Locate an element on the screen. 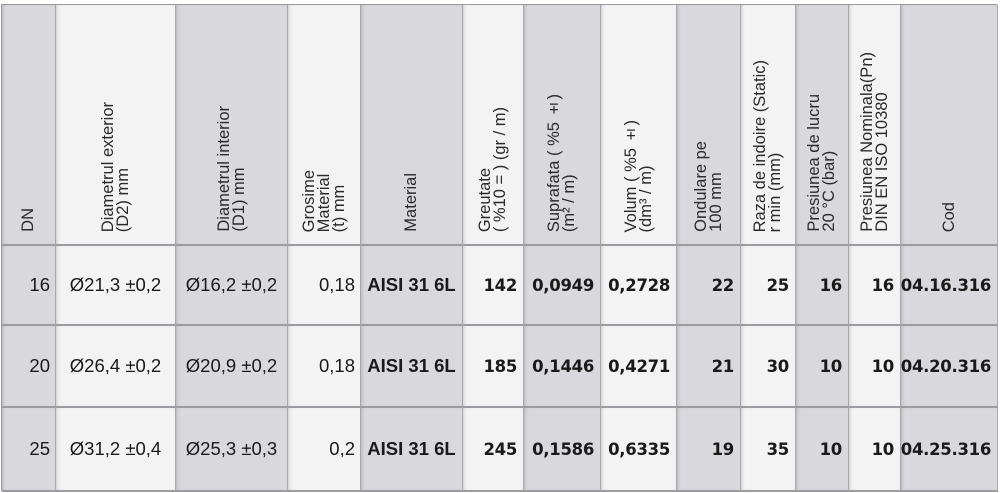 The height and width of the screenshot is (493, 1000). header-bend-radius: Raza de indoire (Static) r min (mm) is located at coordinates (768, 125).